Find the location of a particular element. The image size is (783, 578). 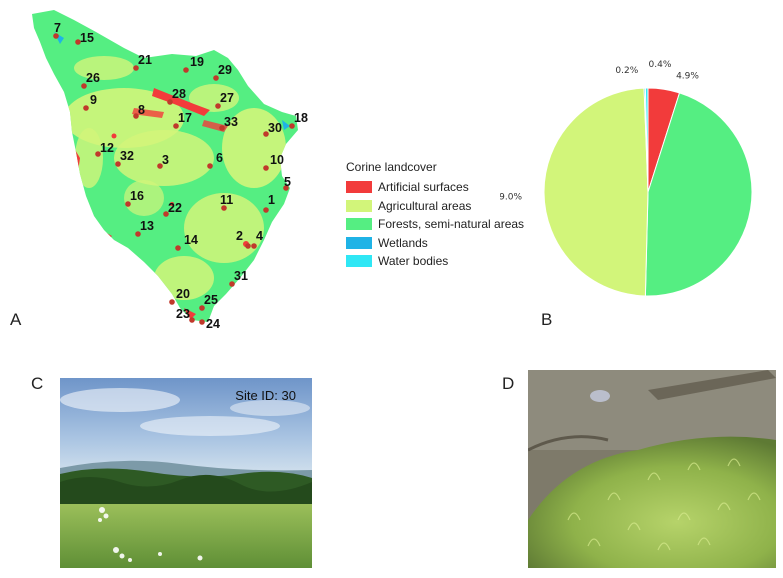

legend-item-water: Water bodies is located at coordinates (441, 261).